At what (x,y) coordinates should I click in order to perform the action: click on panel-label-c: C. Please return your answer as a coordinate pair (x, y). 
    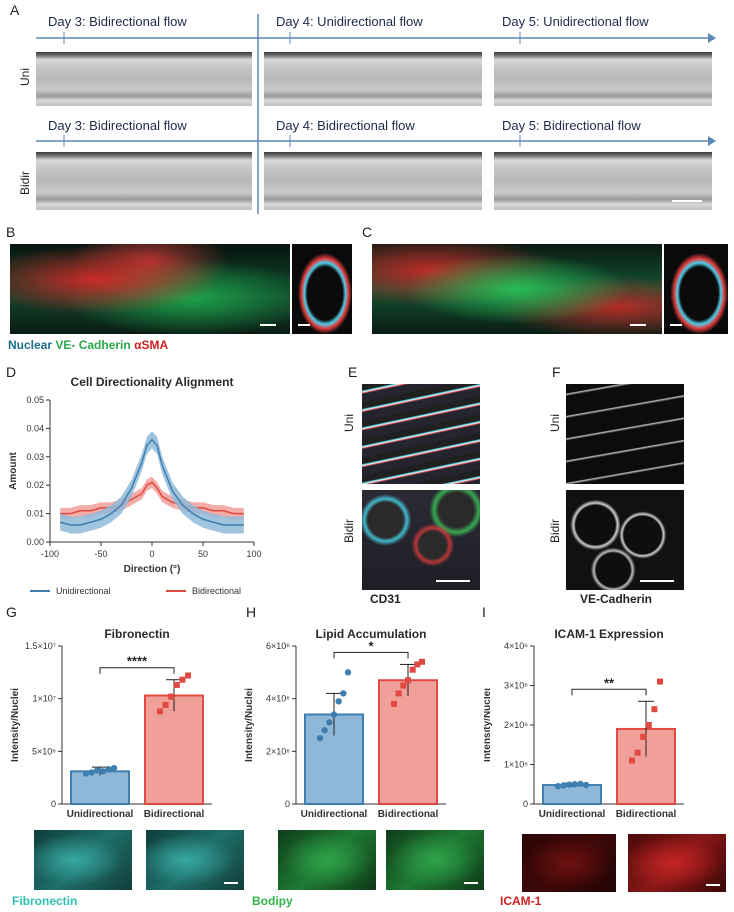
    Looking at the image, I should click on (367, 232).